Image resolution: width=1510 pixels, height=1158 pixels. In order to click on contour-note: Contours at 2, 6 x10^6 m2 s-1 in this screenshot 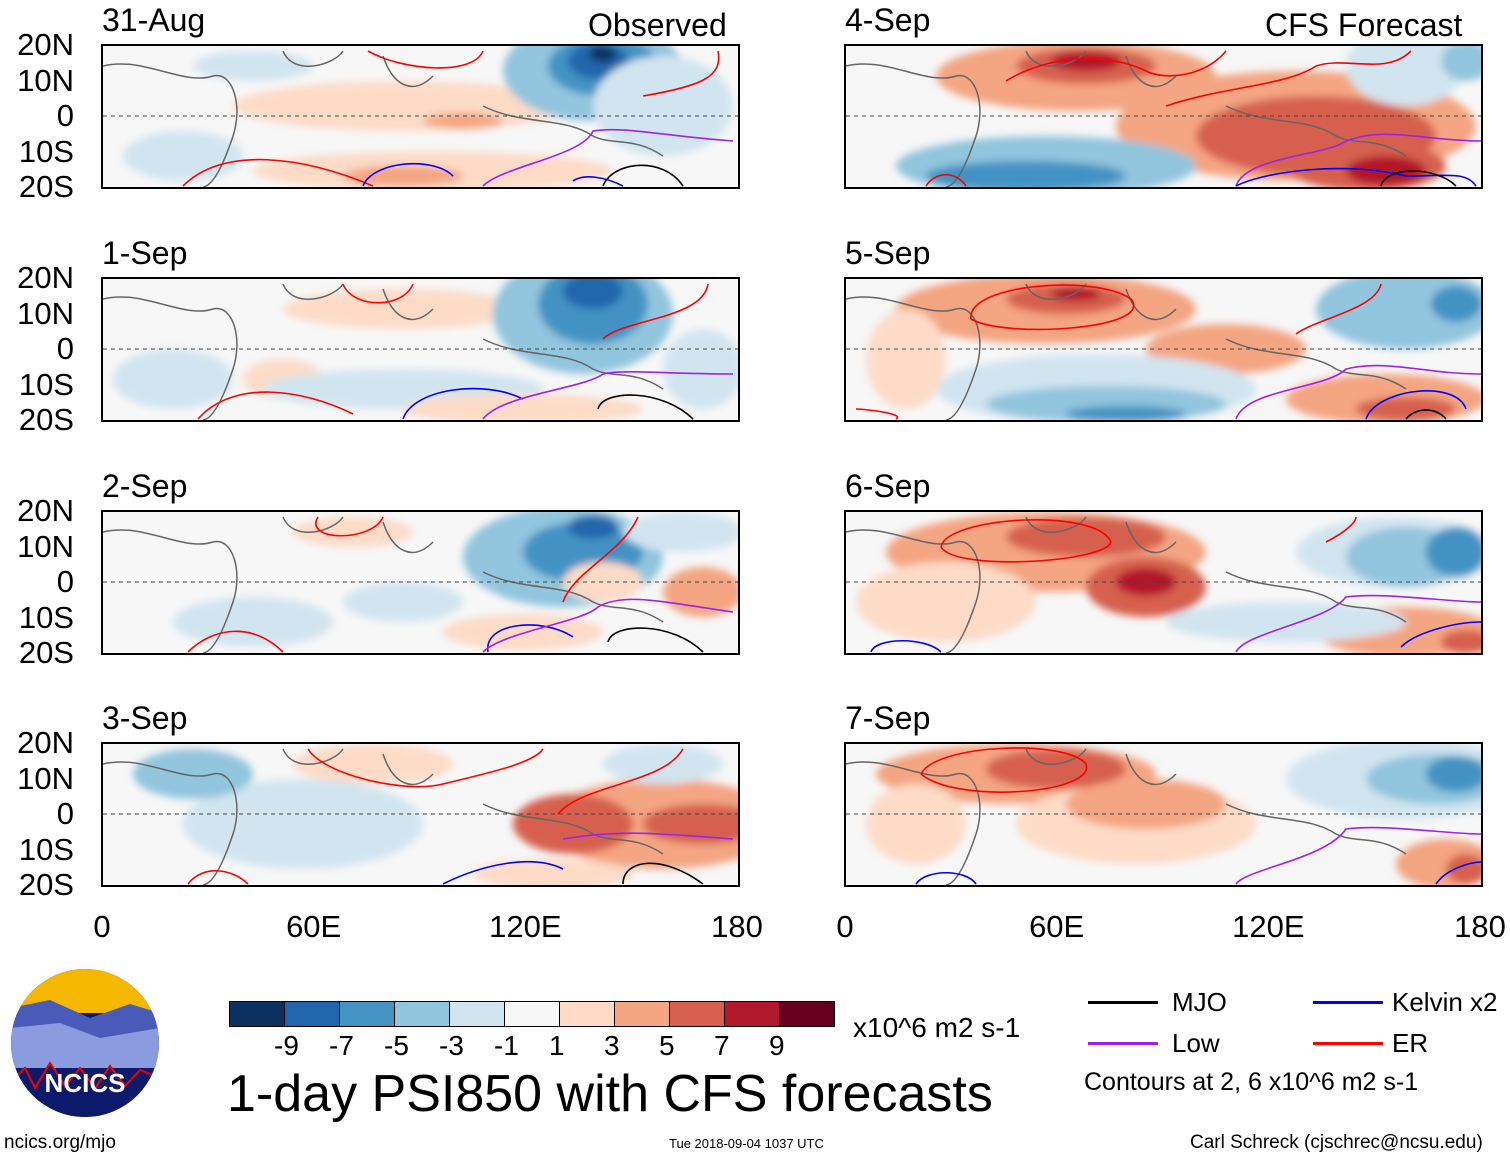, I will do `click(1251, 1082)`.